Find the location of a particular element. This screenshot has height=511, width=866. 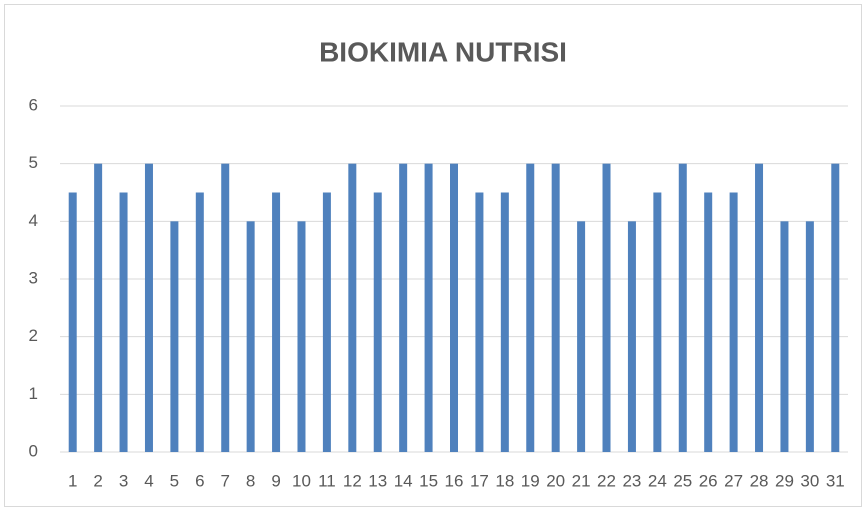

x-tick-label: 31 is located at coordinates (835, 480).